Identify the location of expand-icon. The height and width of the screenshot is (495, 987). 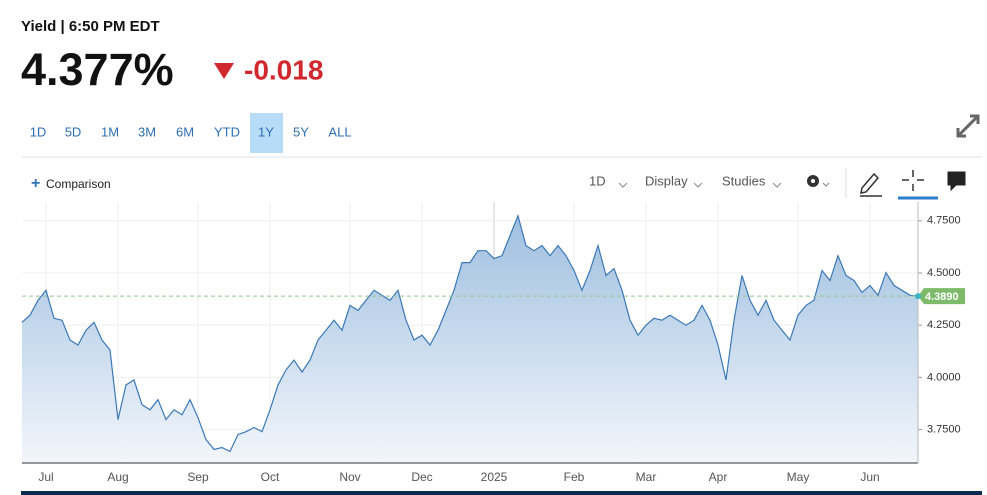
(968, 126).